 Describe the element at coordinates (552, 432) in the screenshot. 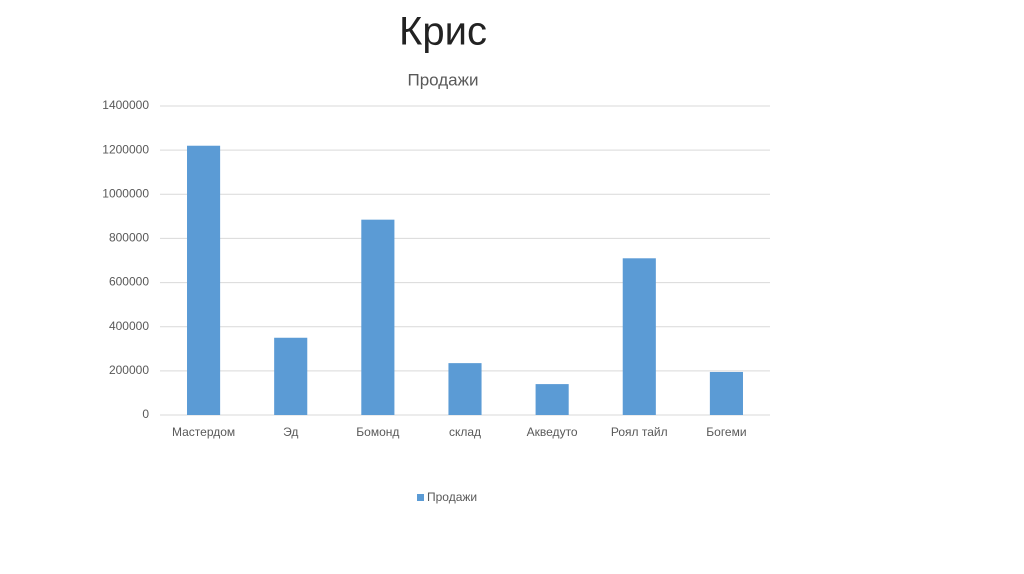

I see `x-tick-label: Акведуто` at that location.